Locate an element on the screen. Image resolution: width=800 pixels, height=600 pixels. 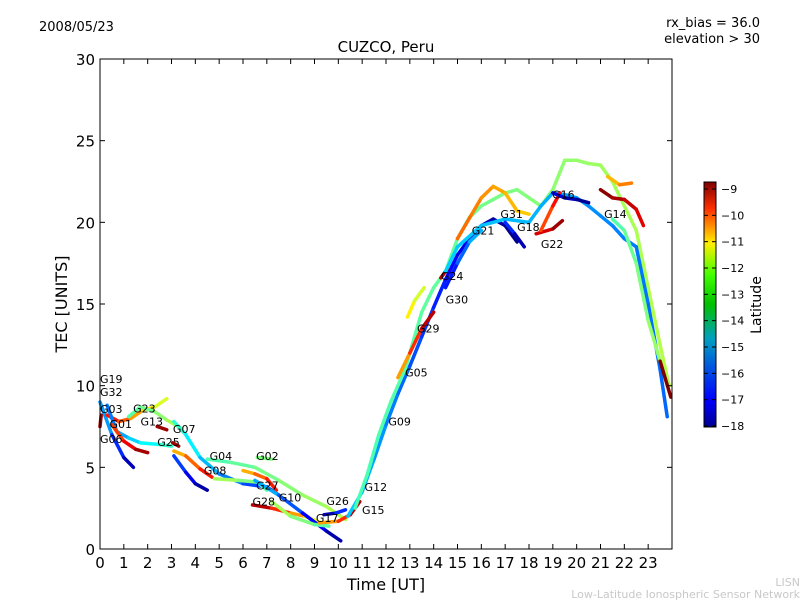
x-tick-label: 23 is located at coordinates (648, 563).